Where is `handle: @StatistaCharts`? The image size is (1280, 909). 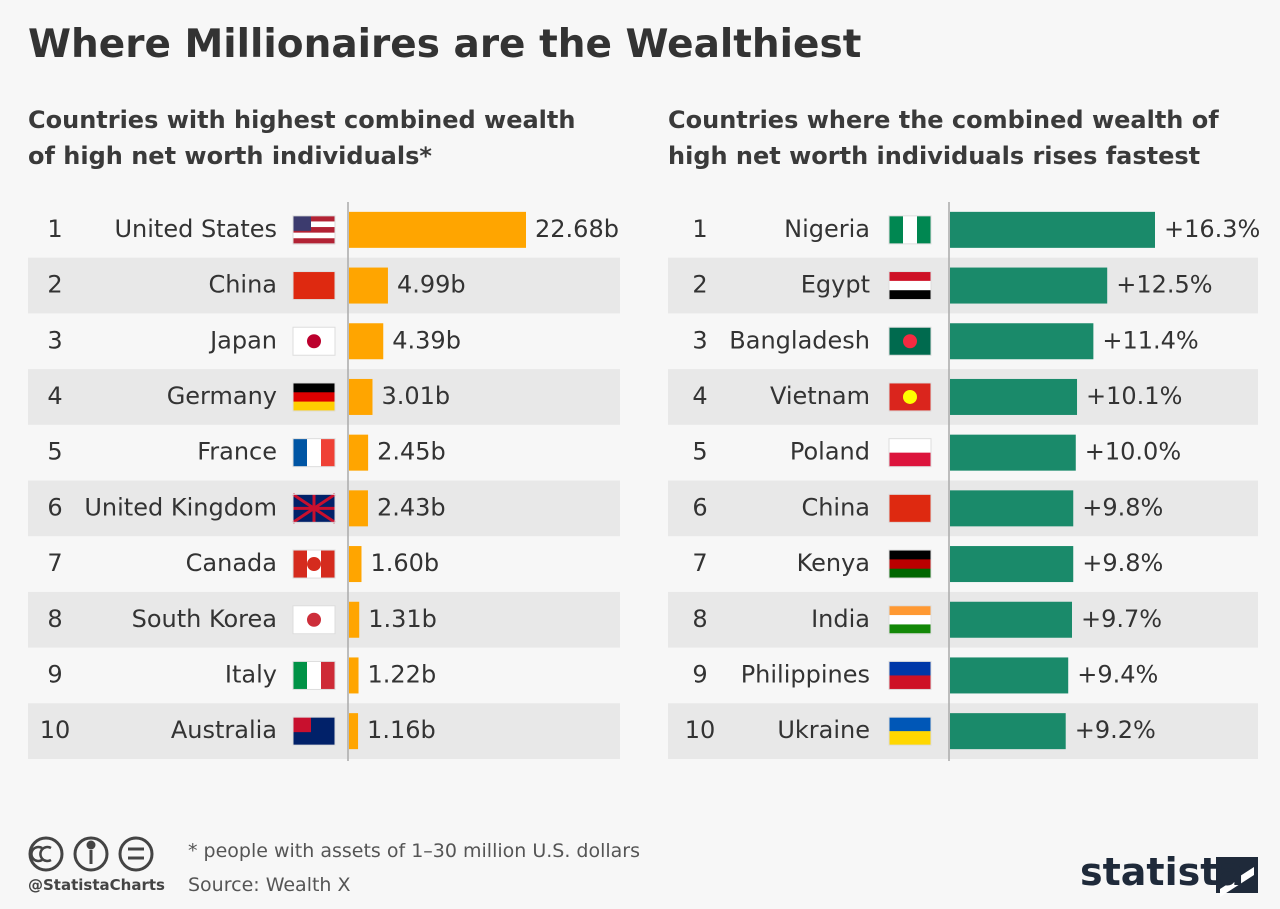 handle: @StatistaCharts is located at coordinates (96, 885).